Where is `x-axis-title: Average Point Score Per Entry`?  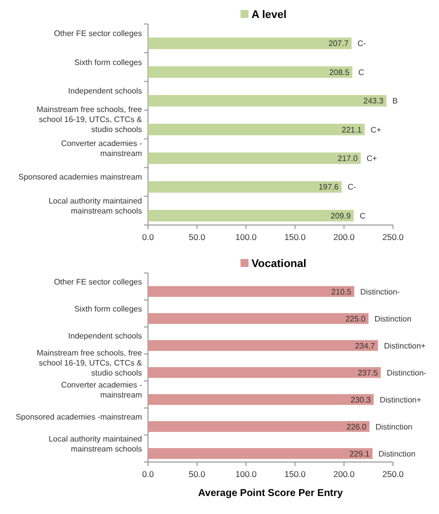
x-axis-title: Average Point Score Per Entry is located at coordinates (271, 493).